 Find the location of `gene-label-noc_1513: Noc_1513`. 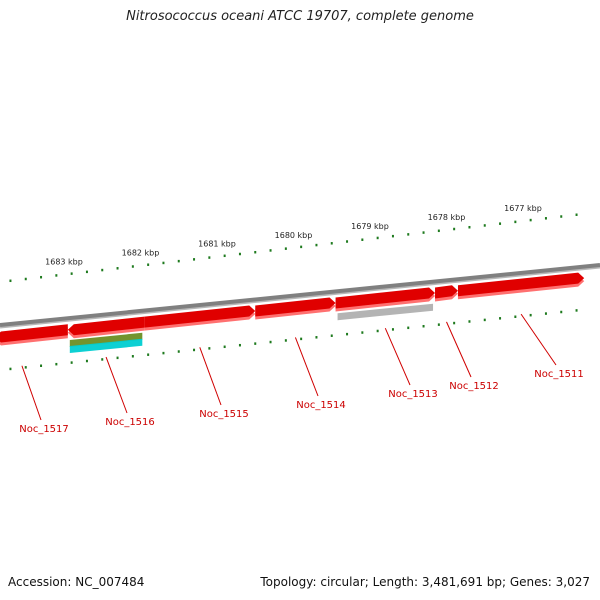

gene-label-noc_1513: Noc_1513 is located at coordinates (413, 394).